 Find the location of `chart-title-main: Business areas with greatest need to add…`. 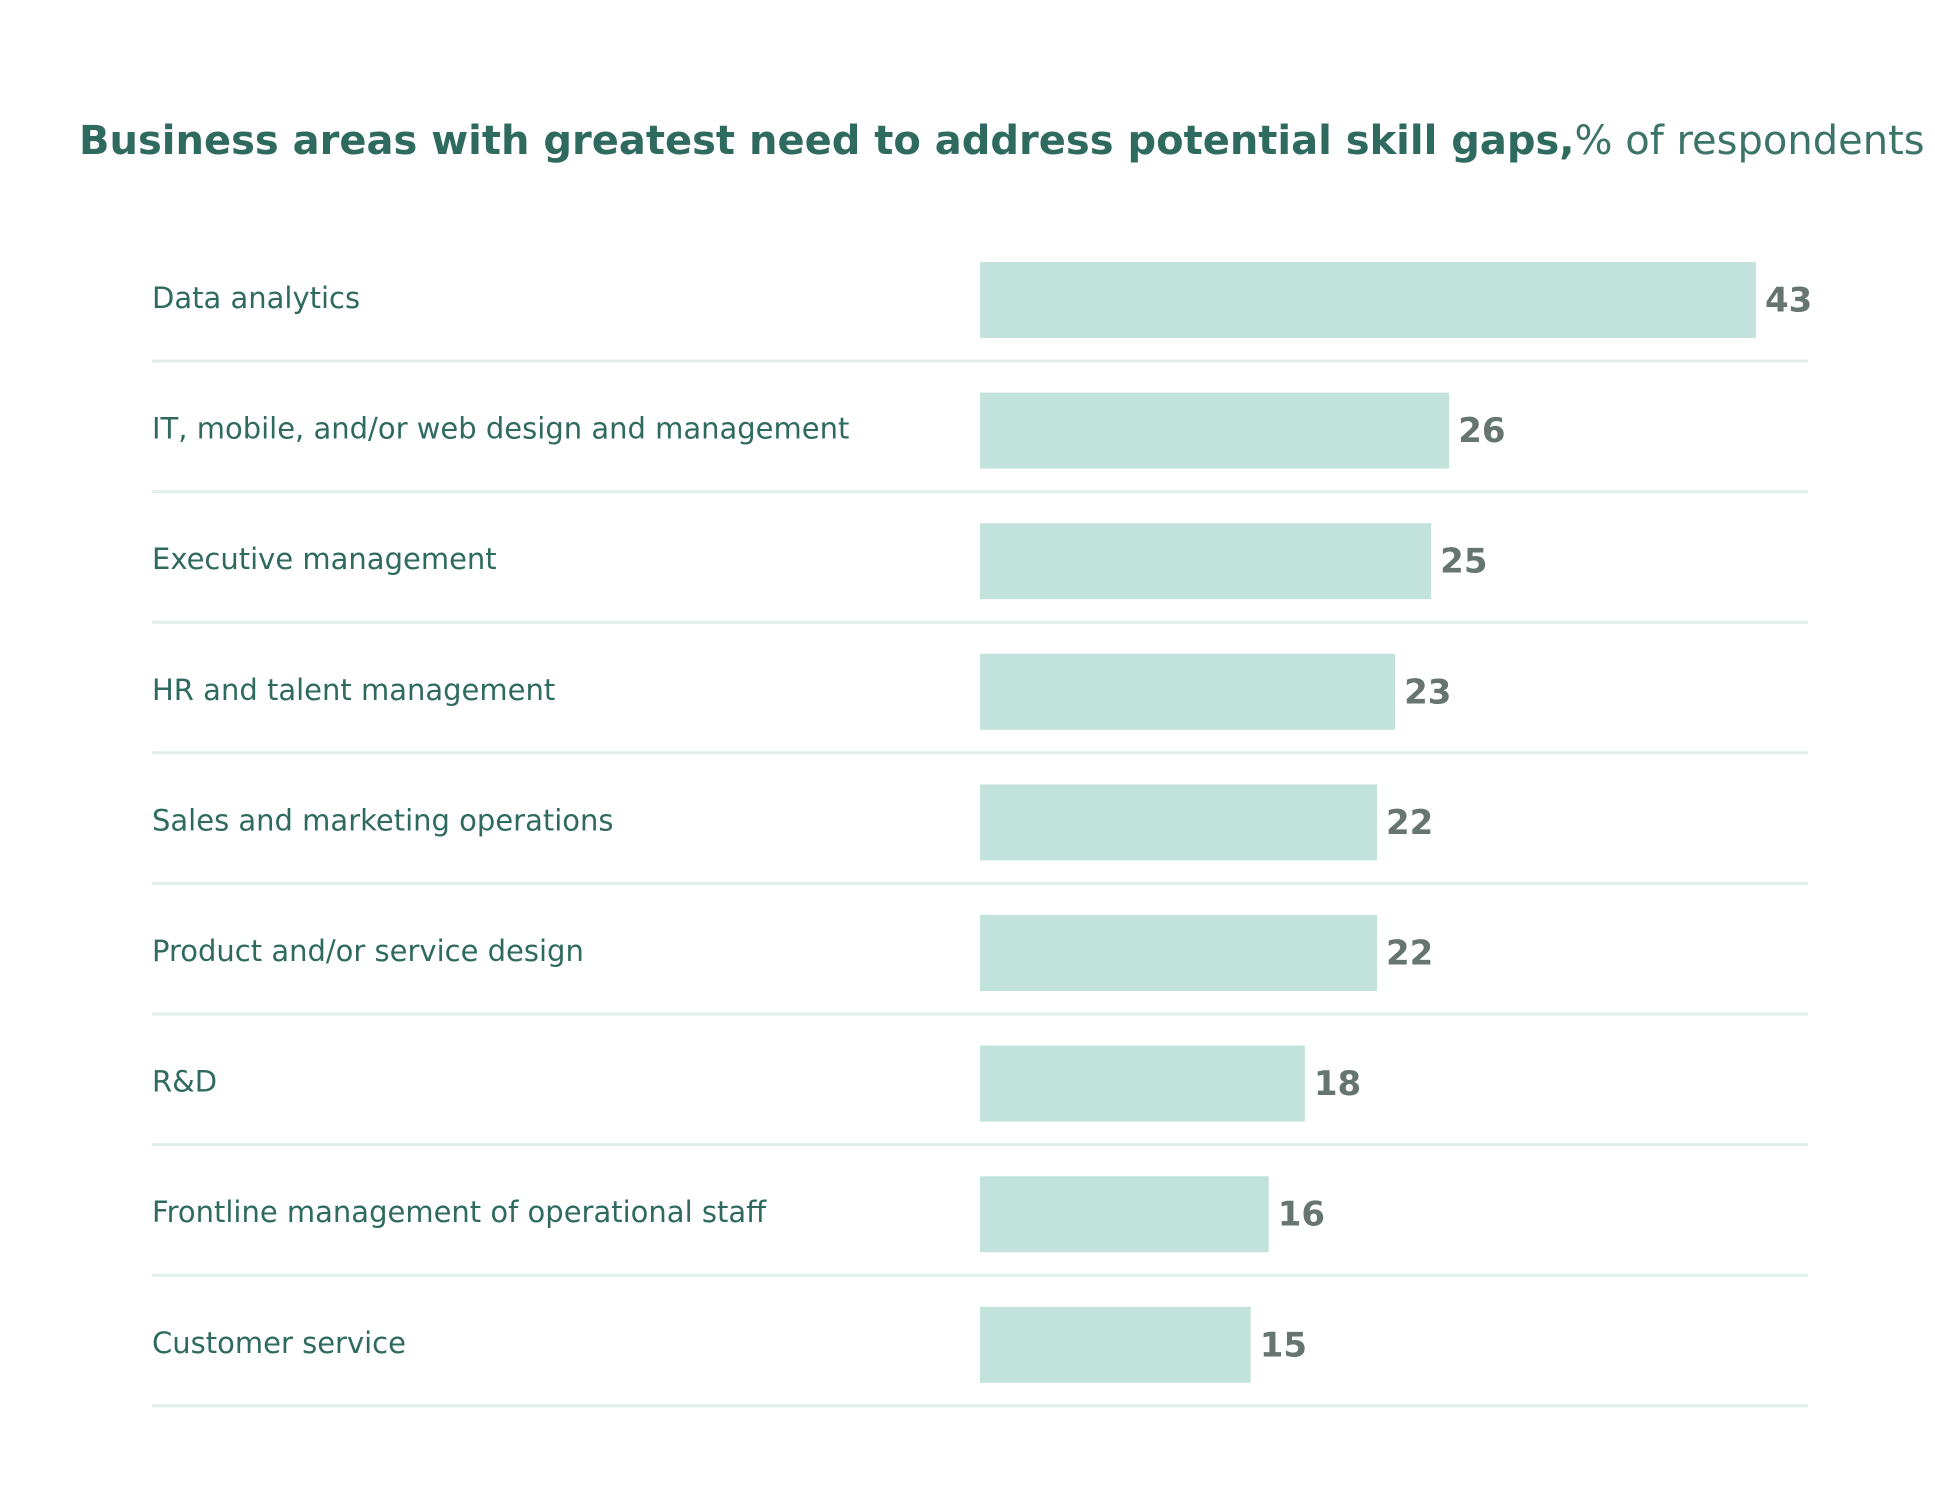

chart-title-main: Business areas with greatest need to add… is located at coordinates (827, 141).